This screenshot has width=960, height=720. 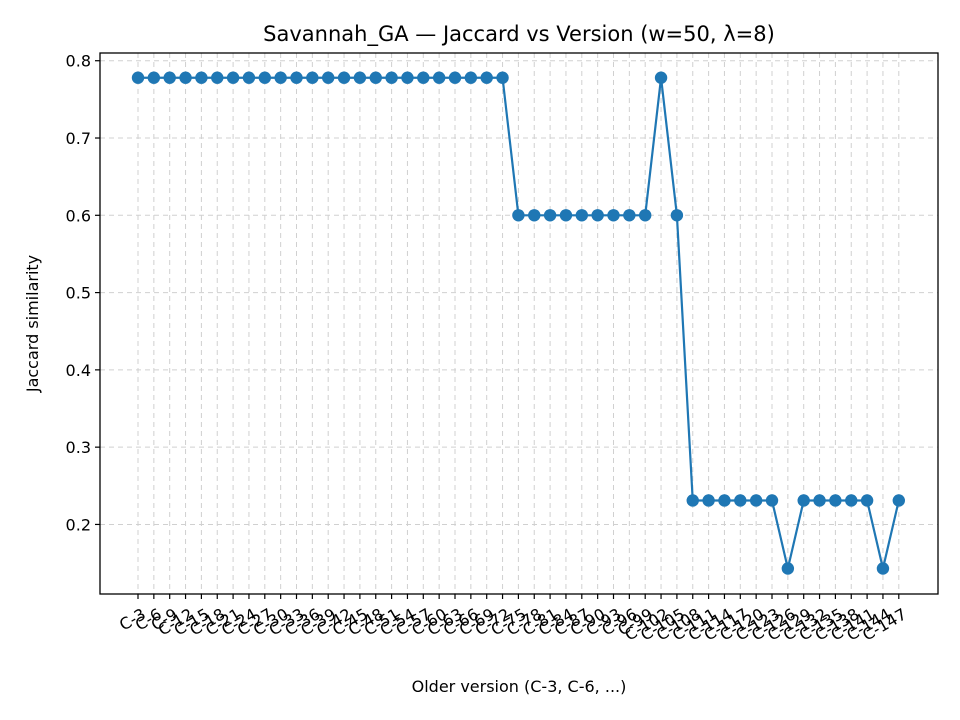 What do you see at coordinates (78, 138) in the screenshot?
I see `y-tick-label: 0.7` at bounding box center [78, 138].